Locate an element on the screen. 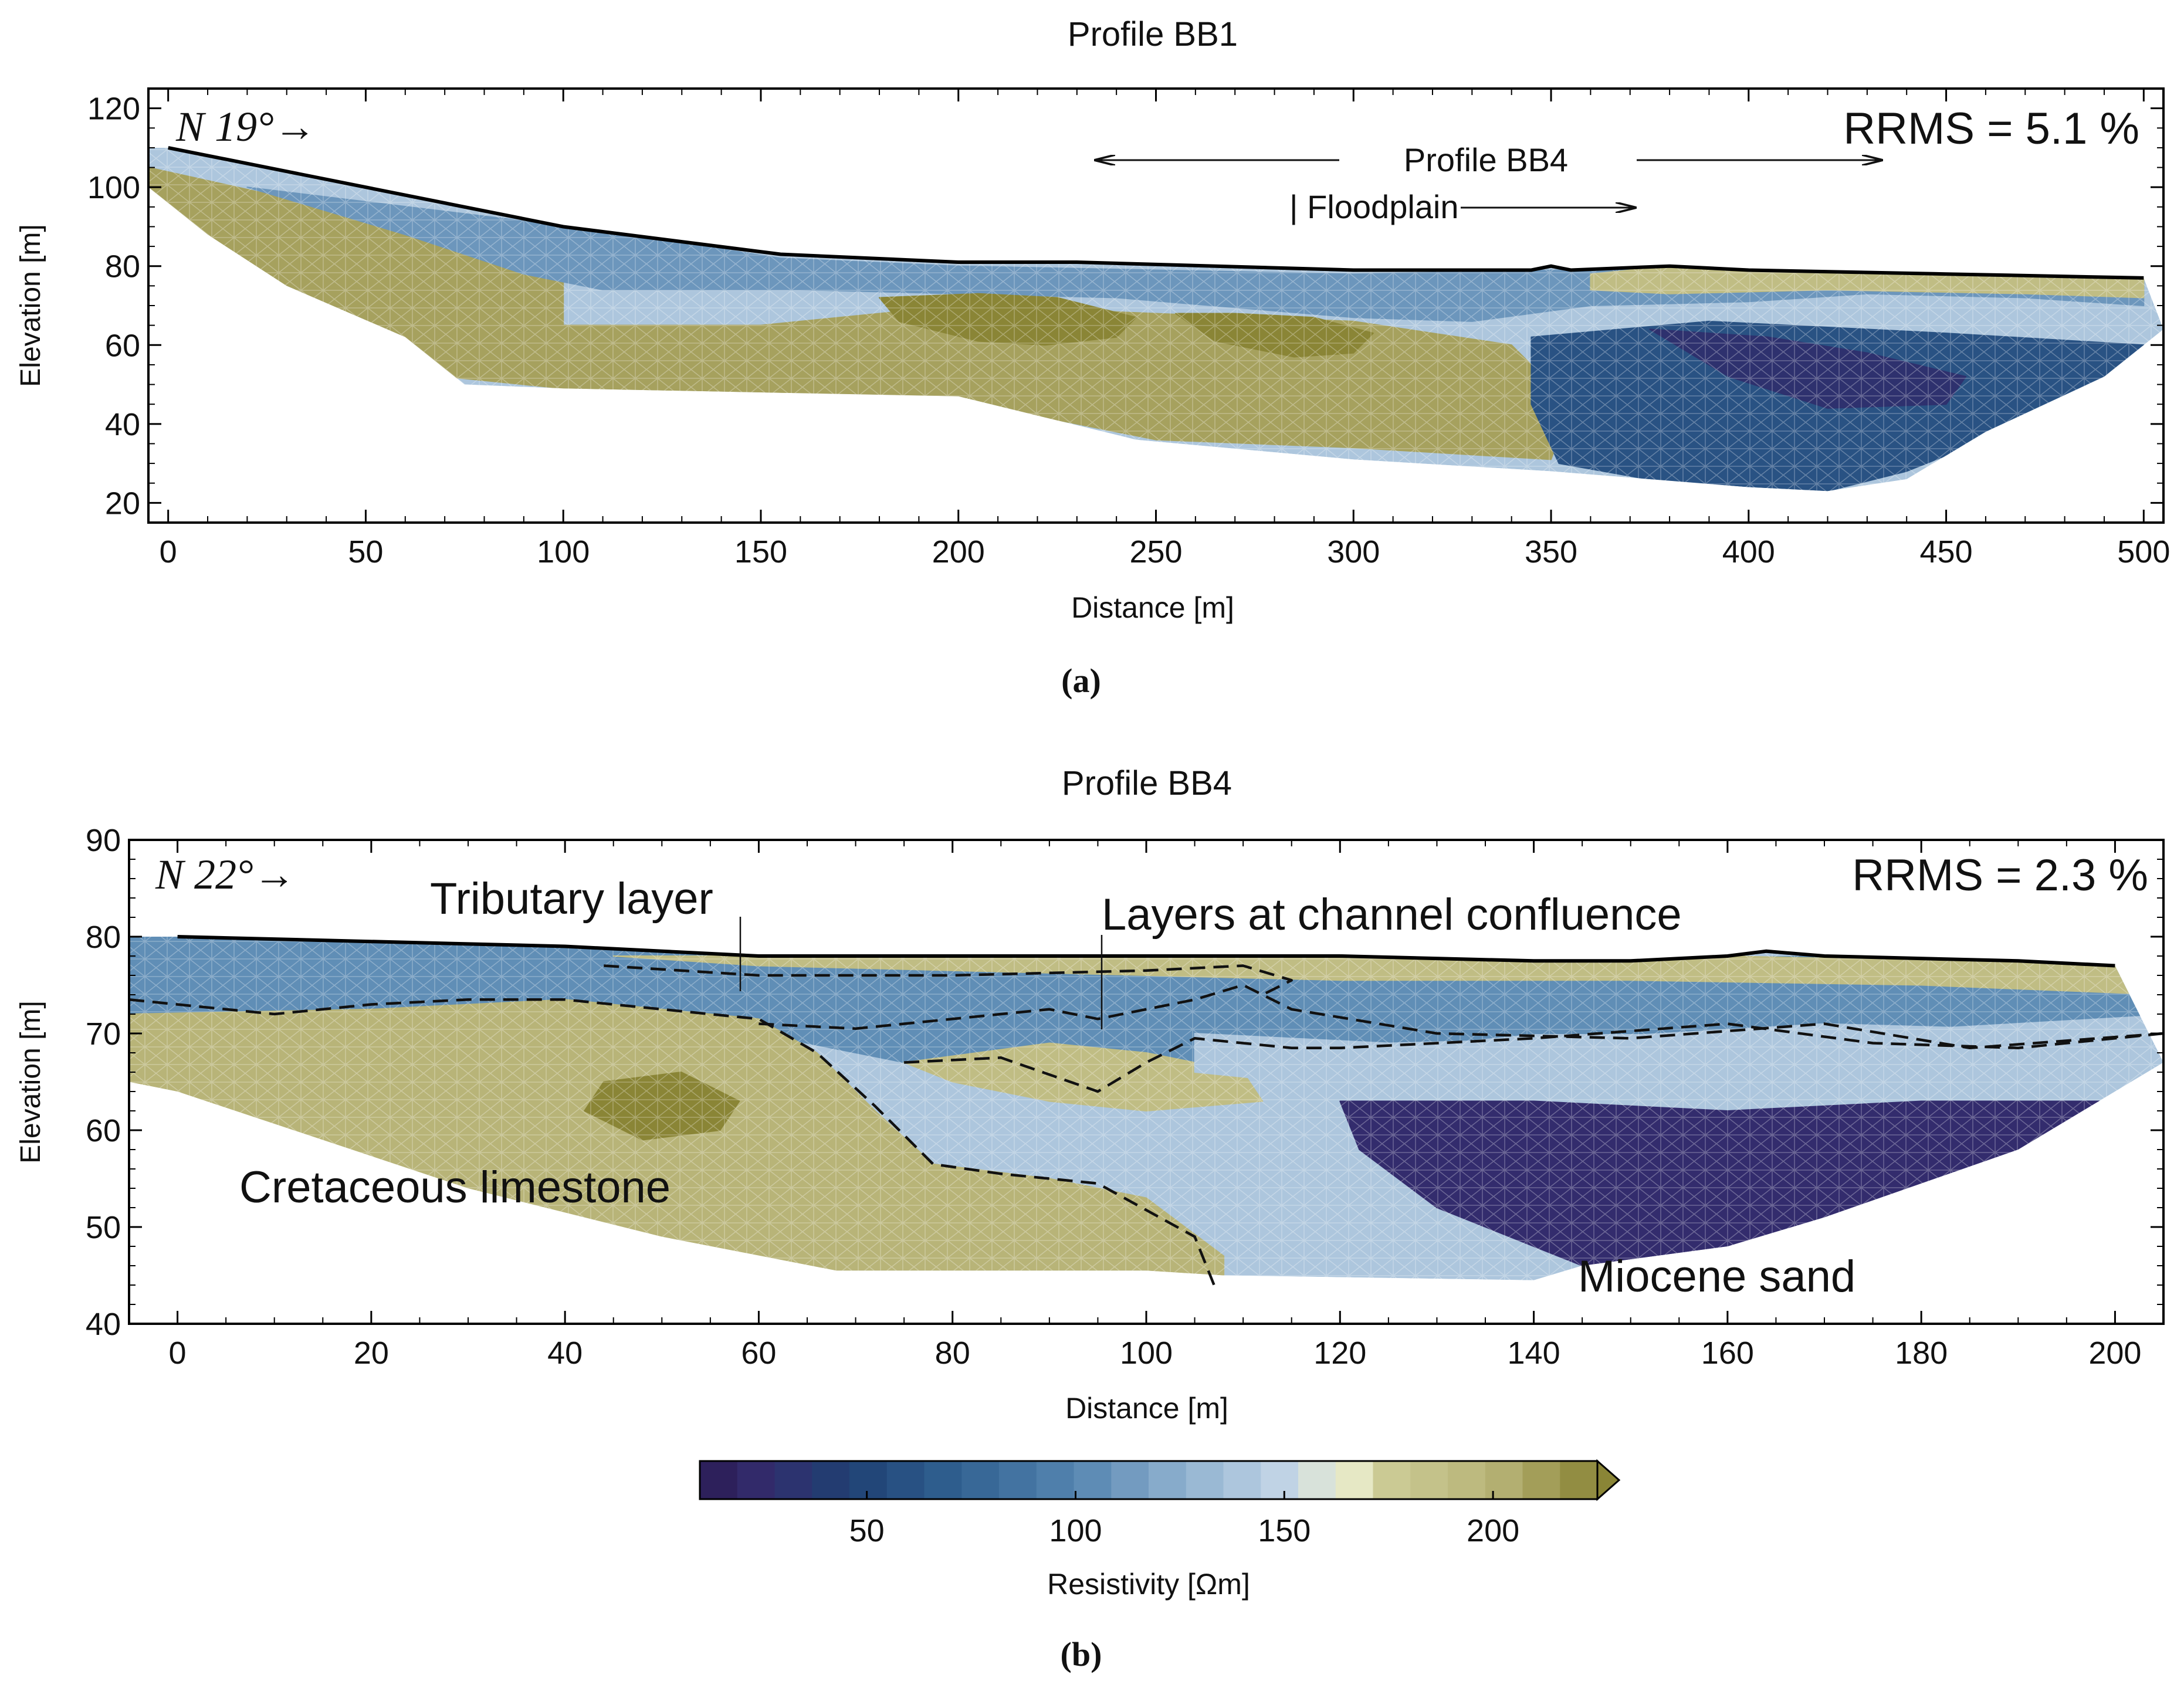  panel-a-x-tick-label: 450 is located at coordinates (1946, 552).